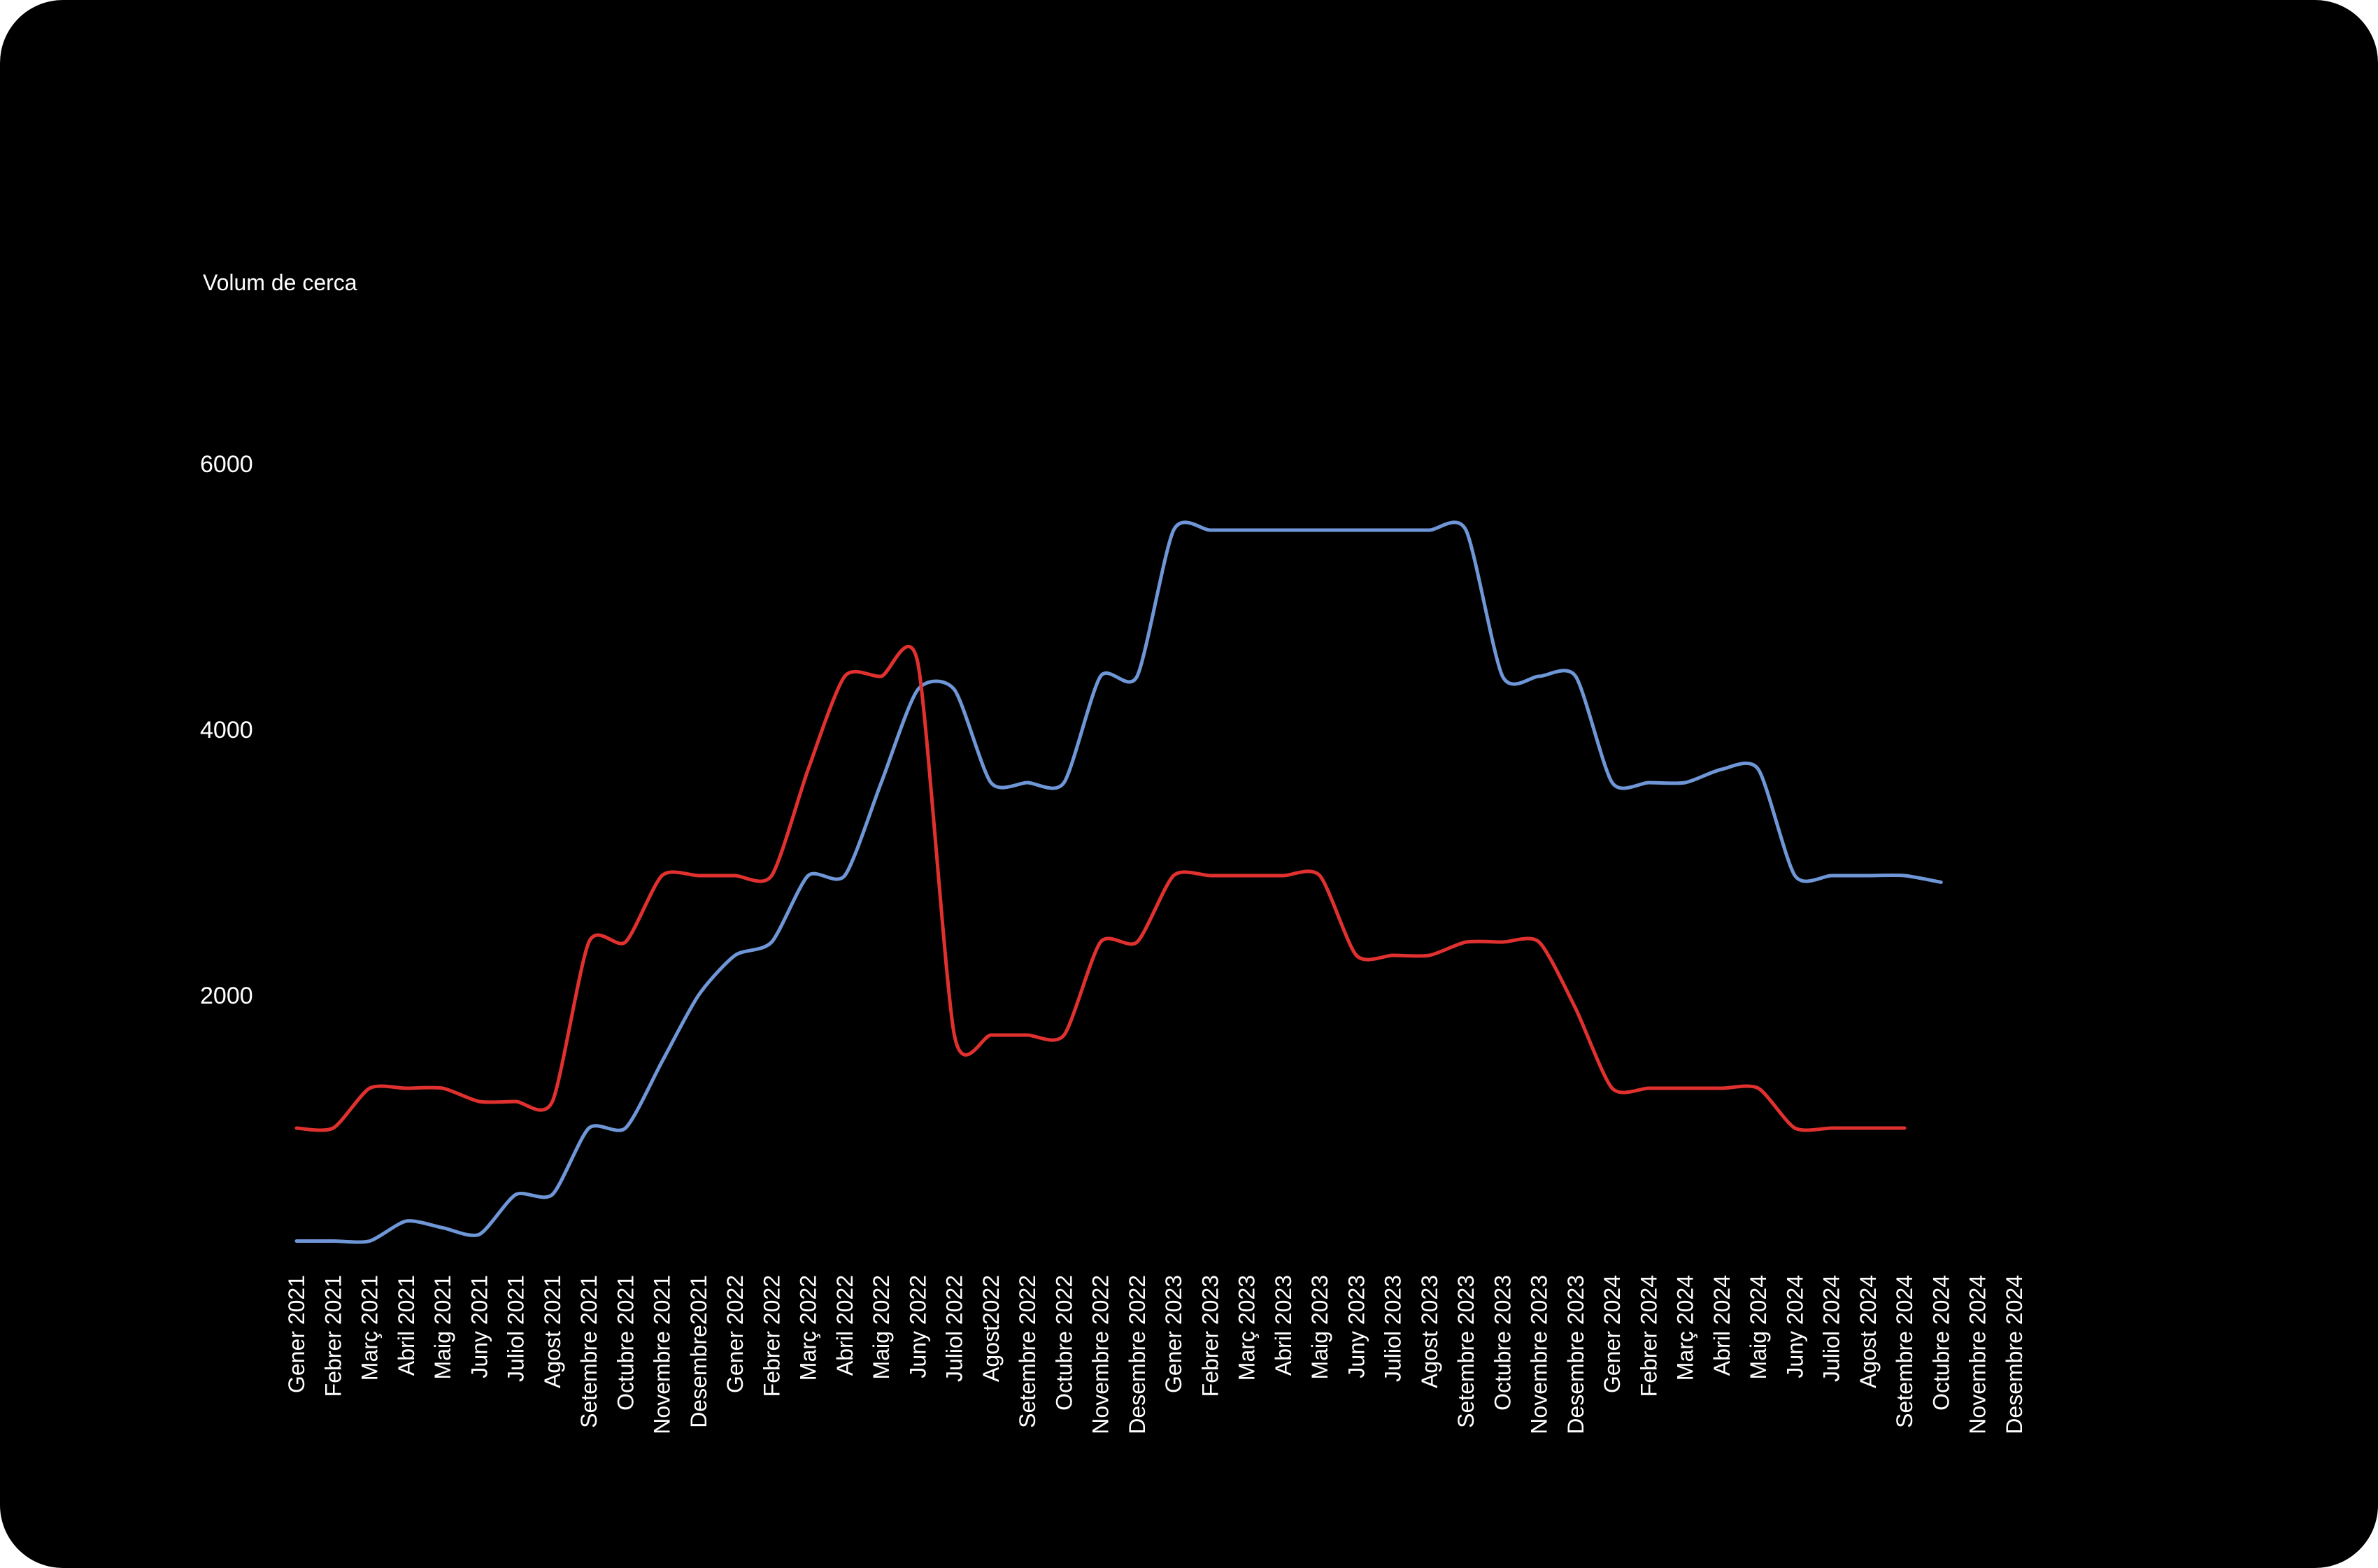  I want to click on x-tick-label: Novembre 2021, so click(663, 1354).